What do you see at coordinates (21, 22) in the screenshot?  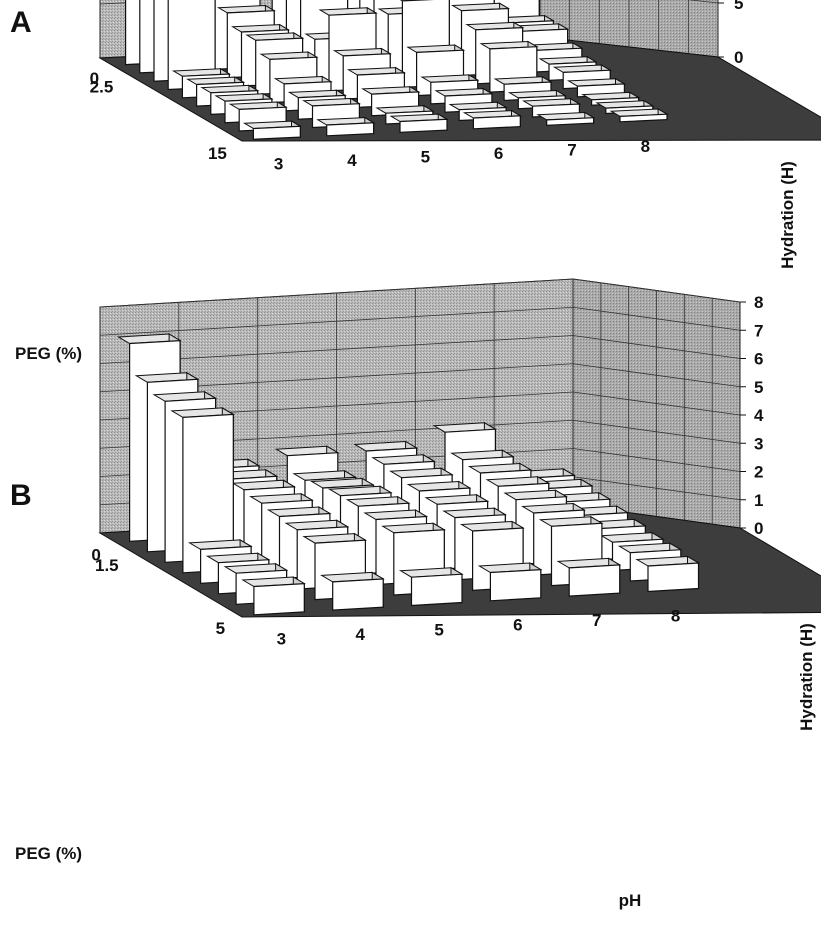 I see `panel-letter: A` at bounding box center [21, 22].